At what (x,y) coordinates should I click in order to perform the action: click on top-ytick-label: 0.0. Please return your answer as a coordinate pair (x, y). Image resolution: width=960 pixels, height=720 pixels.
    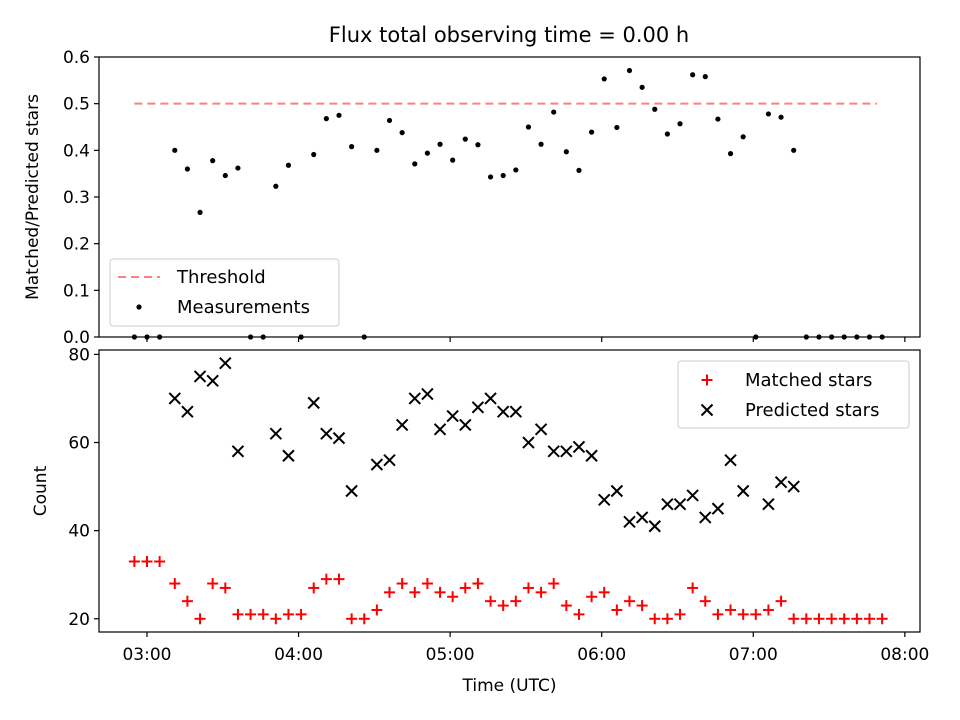
    Looking at the image, I should click on (76, 338).